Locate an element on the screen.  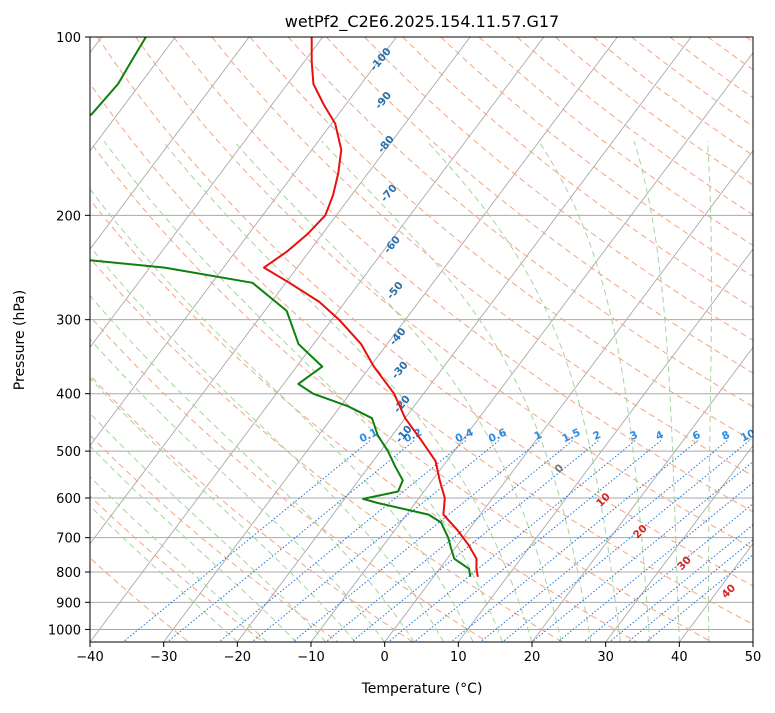
x-tick-label: 50 is located at coordinates (753, 657).